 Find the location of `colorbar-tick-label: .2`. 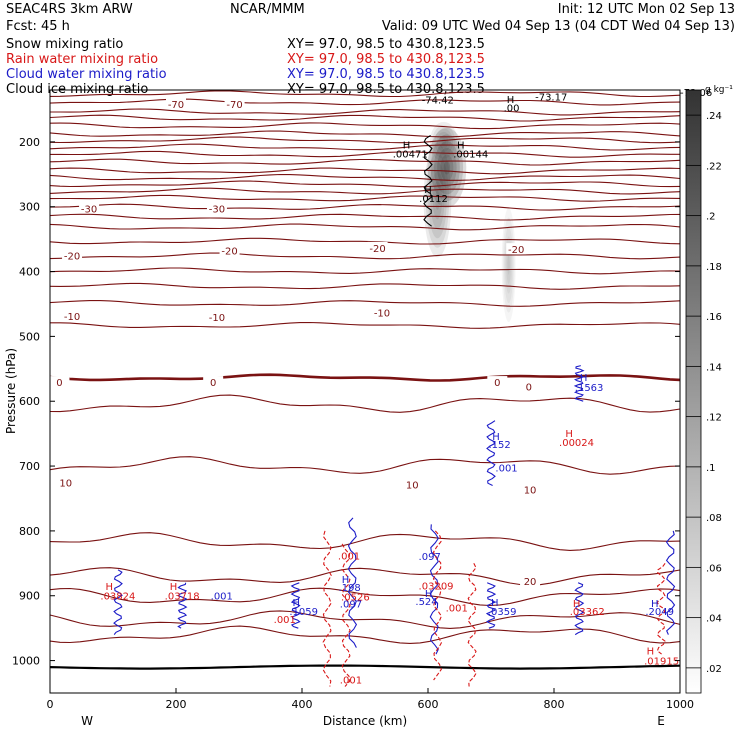

colorbar-tick-label: .2 is located at coordinates (711, 217).